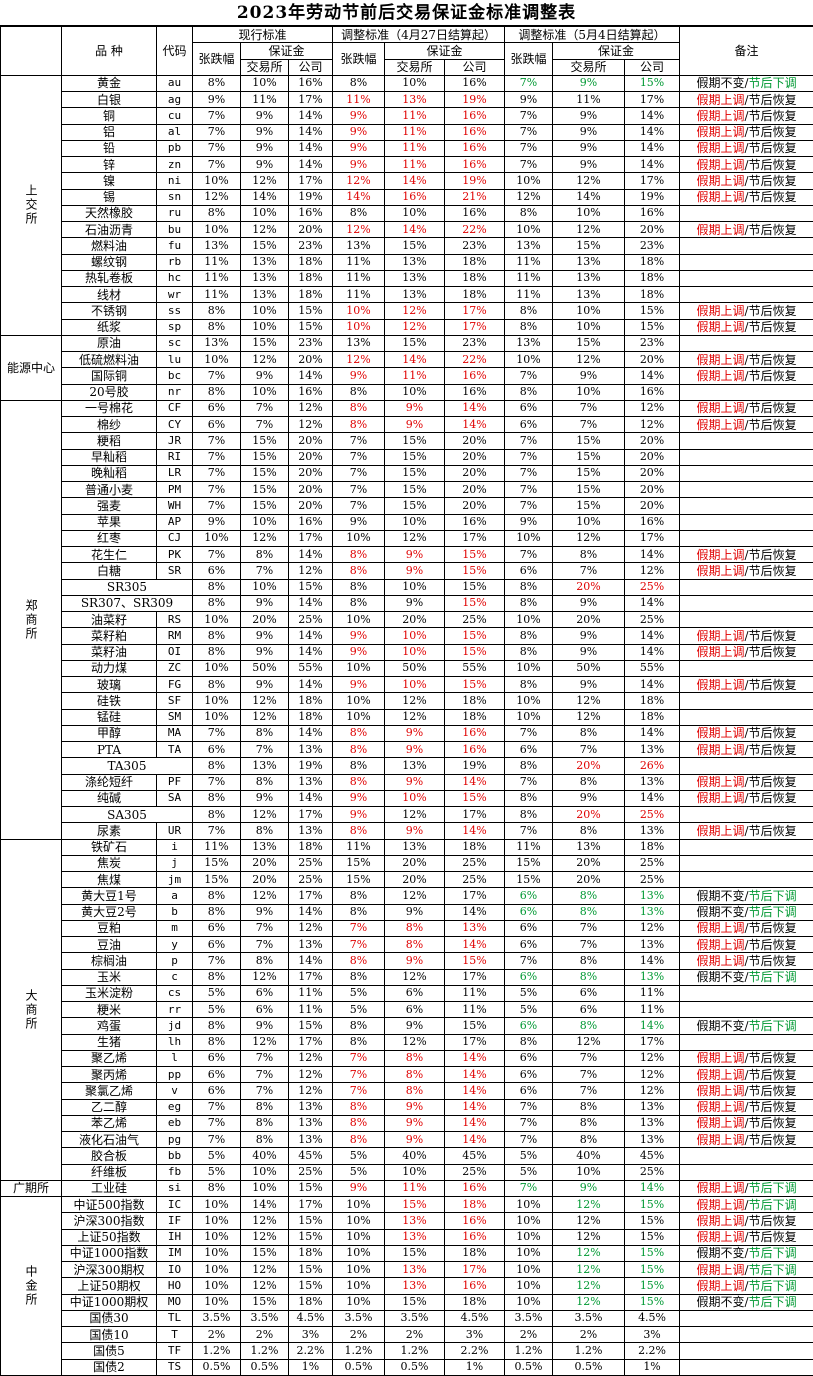  What do you see at coordinates (109, 993) in the screenshot?
I see `variety-name: 玉米淀粉` at bounding box center [109, 993].